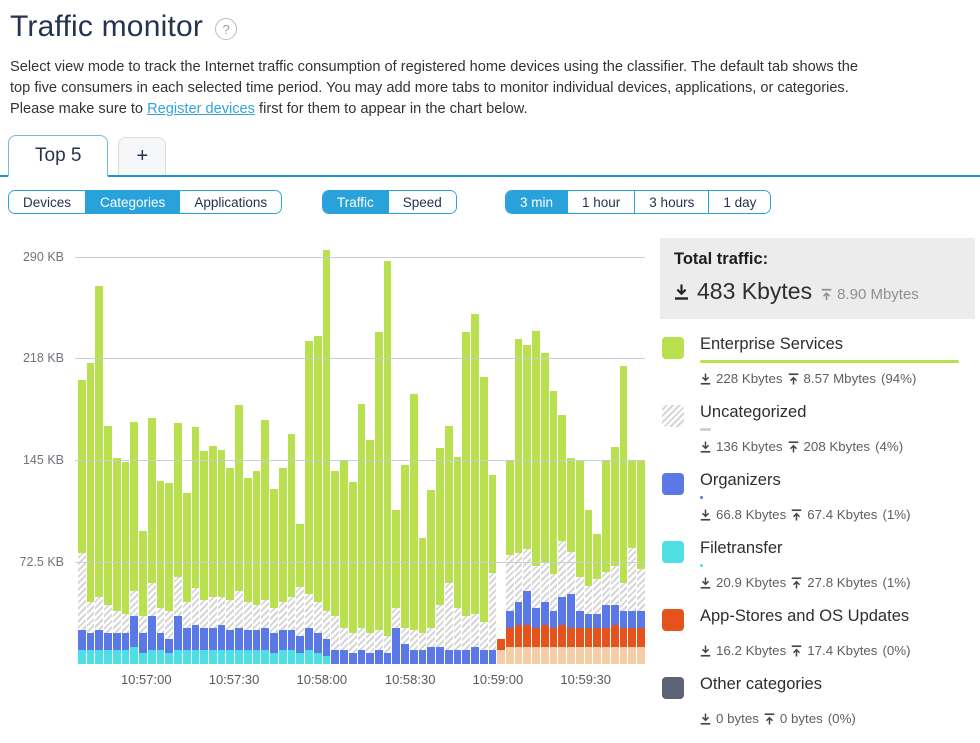 This screenshot has width=980, height=743. What do you see at coordinates (601, 202) in the screenshot?
I see `segment-button-1-hour: 1 hour` at bounding box center [601, 202].